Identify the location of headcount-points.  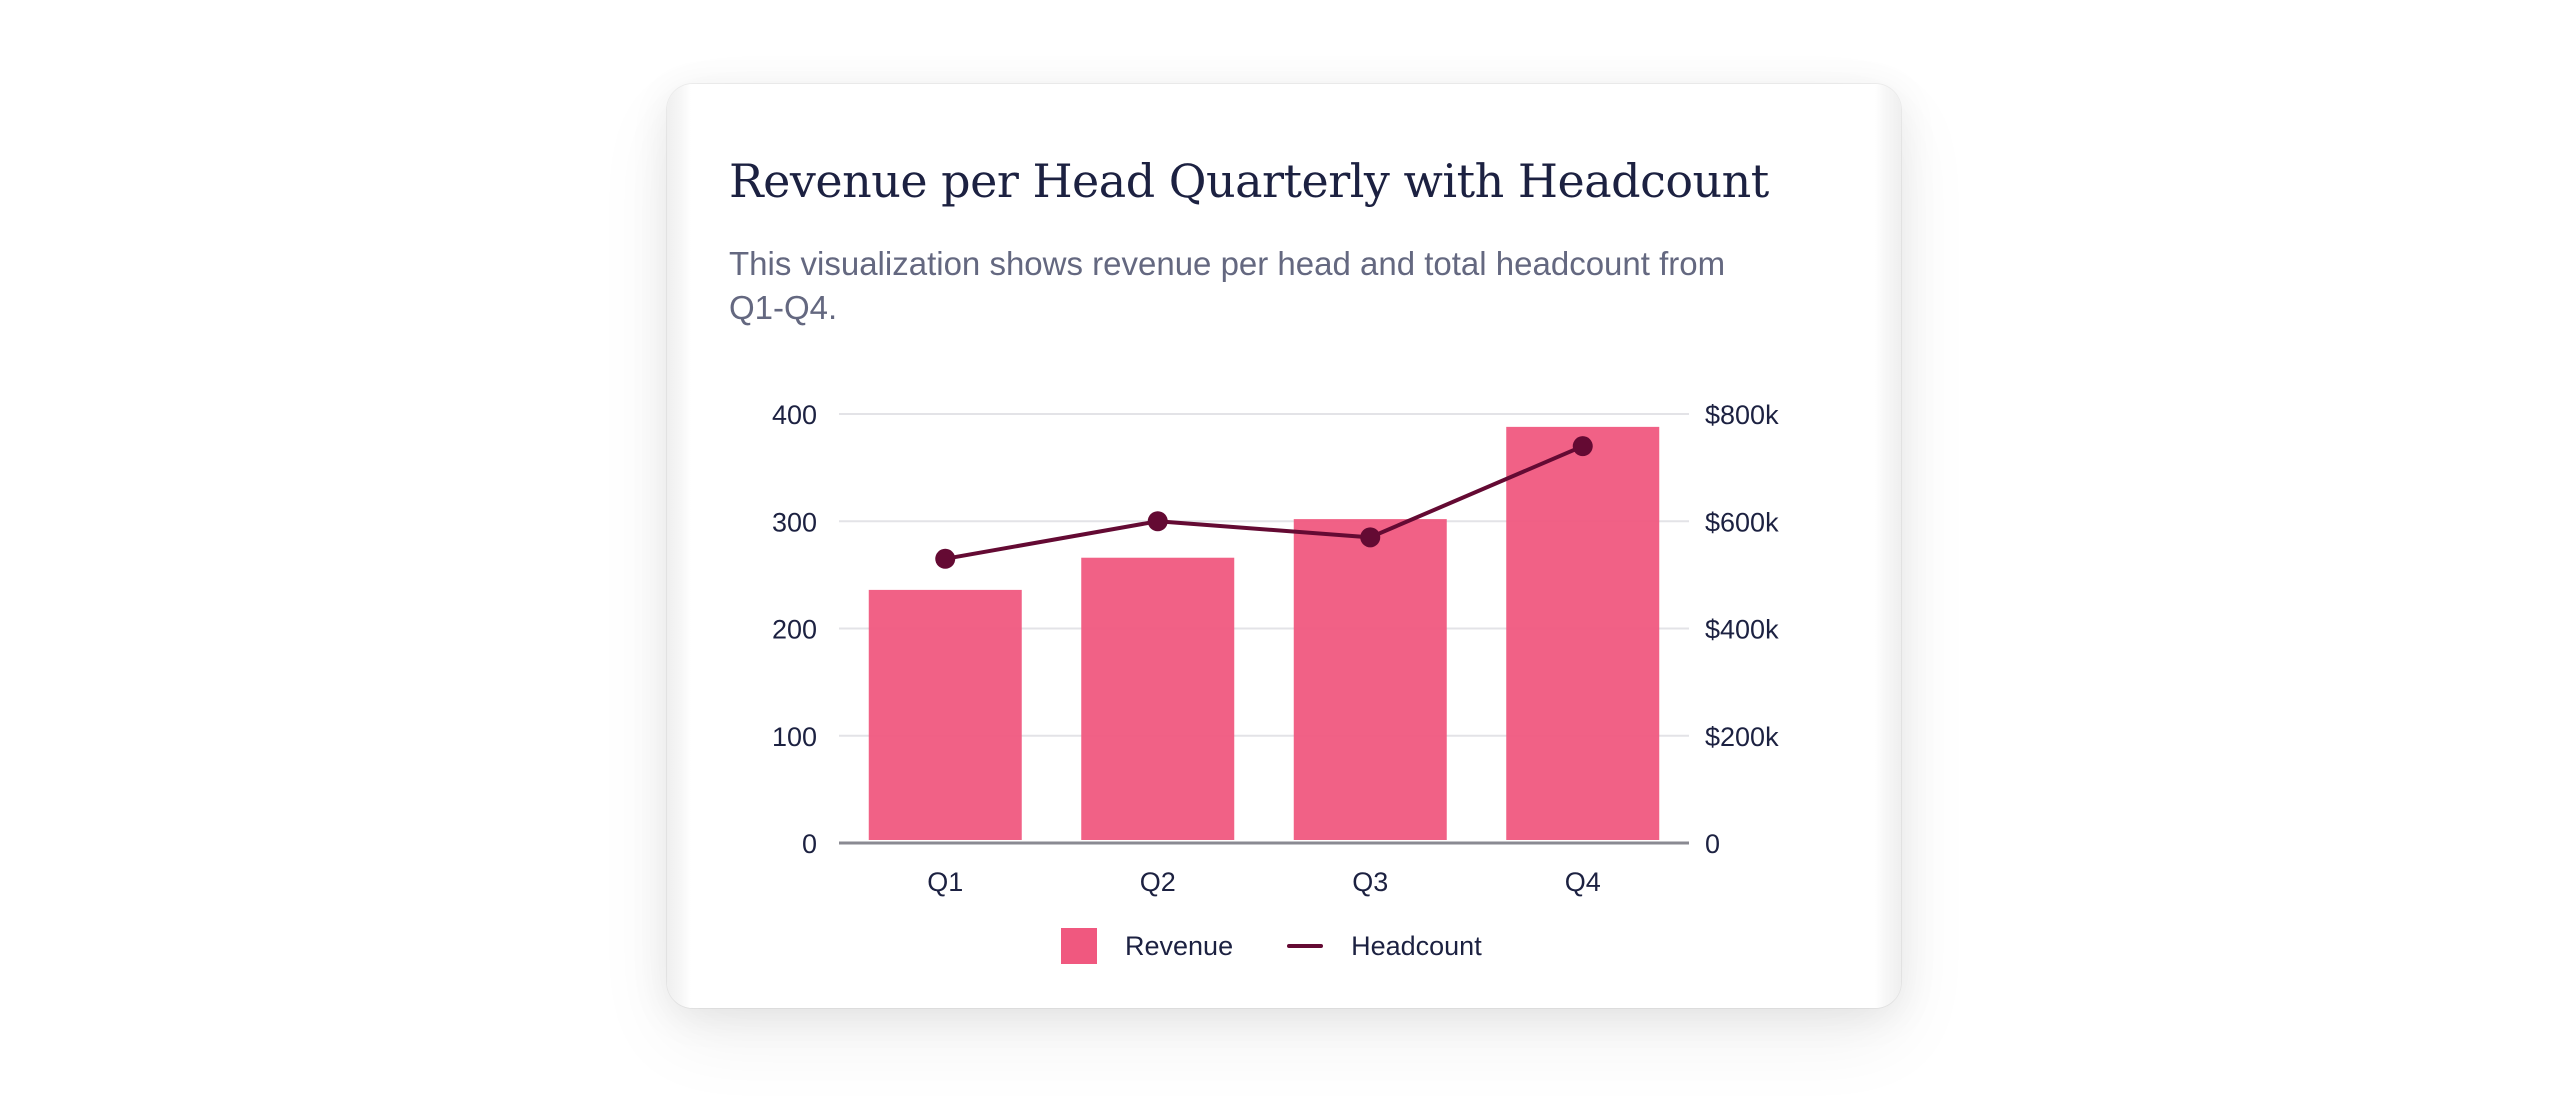
(1264, 502).